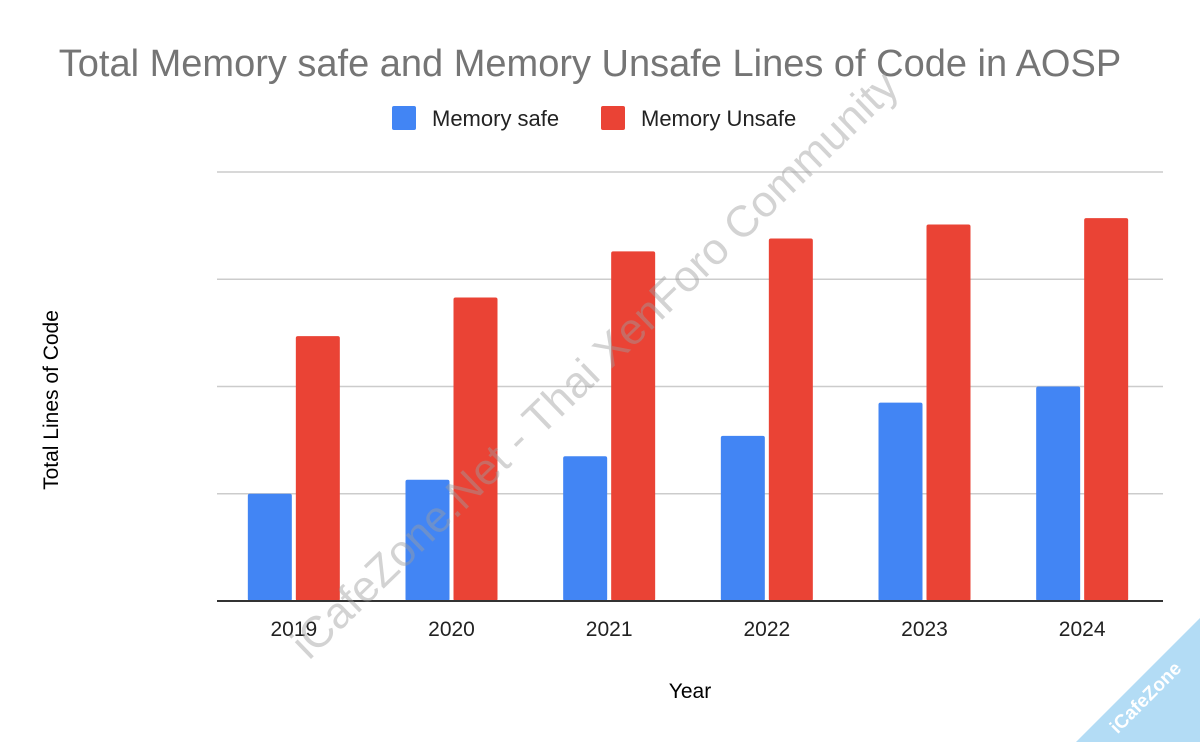 The width and height of the screenshot is (1200, 742). What do you see at coordinates (475, 449) in the screenshot?
I see `bar-memory-unsafe-2020` at bounding box center [475, 449].